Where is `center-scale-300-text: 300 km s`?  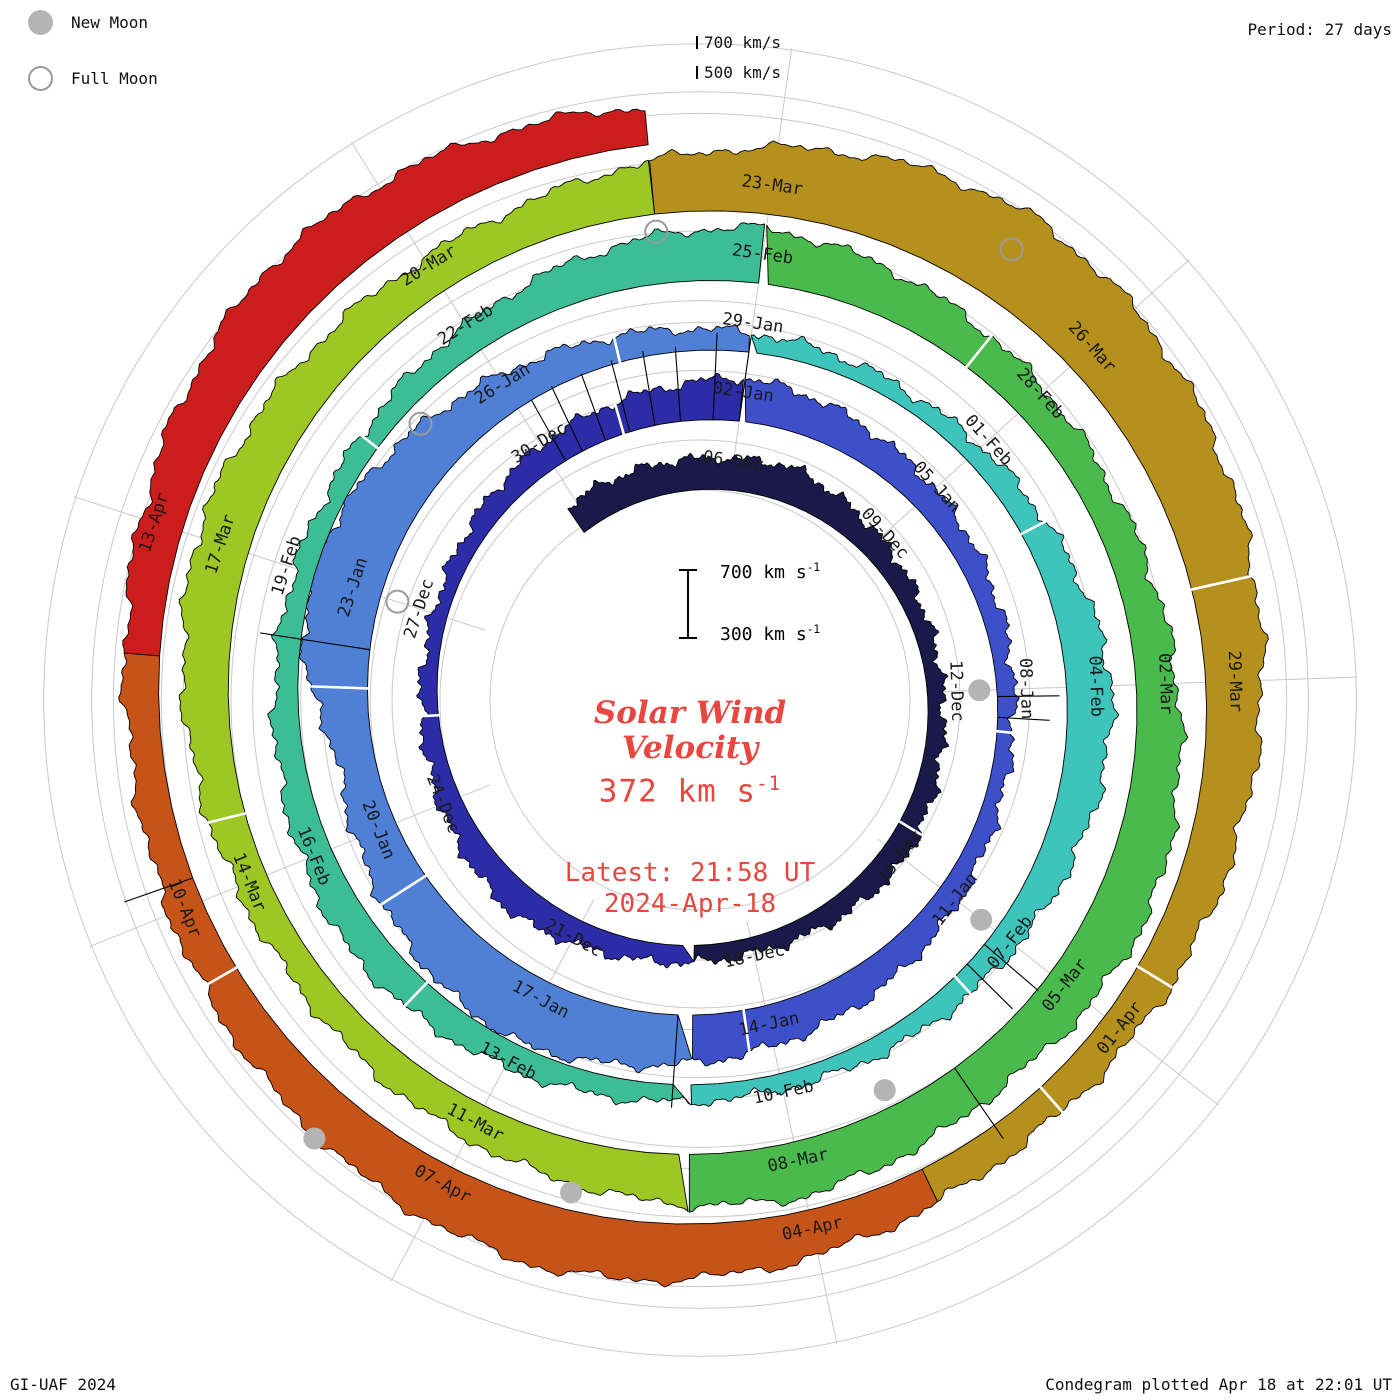 center-scale-300-text: 300 km s is located at coordinates (763, 634).